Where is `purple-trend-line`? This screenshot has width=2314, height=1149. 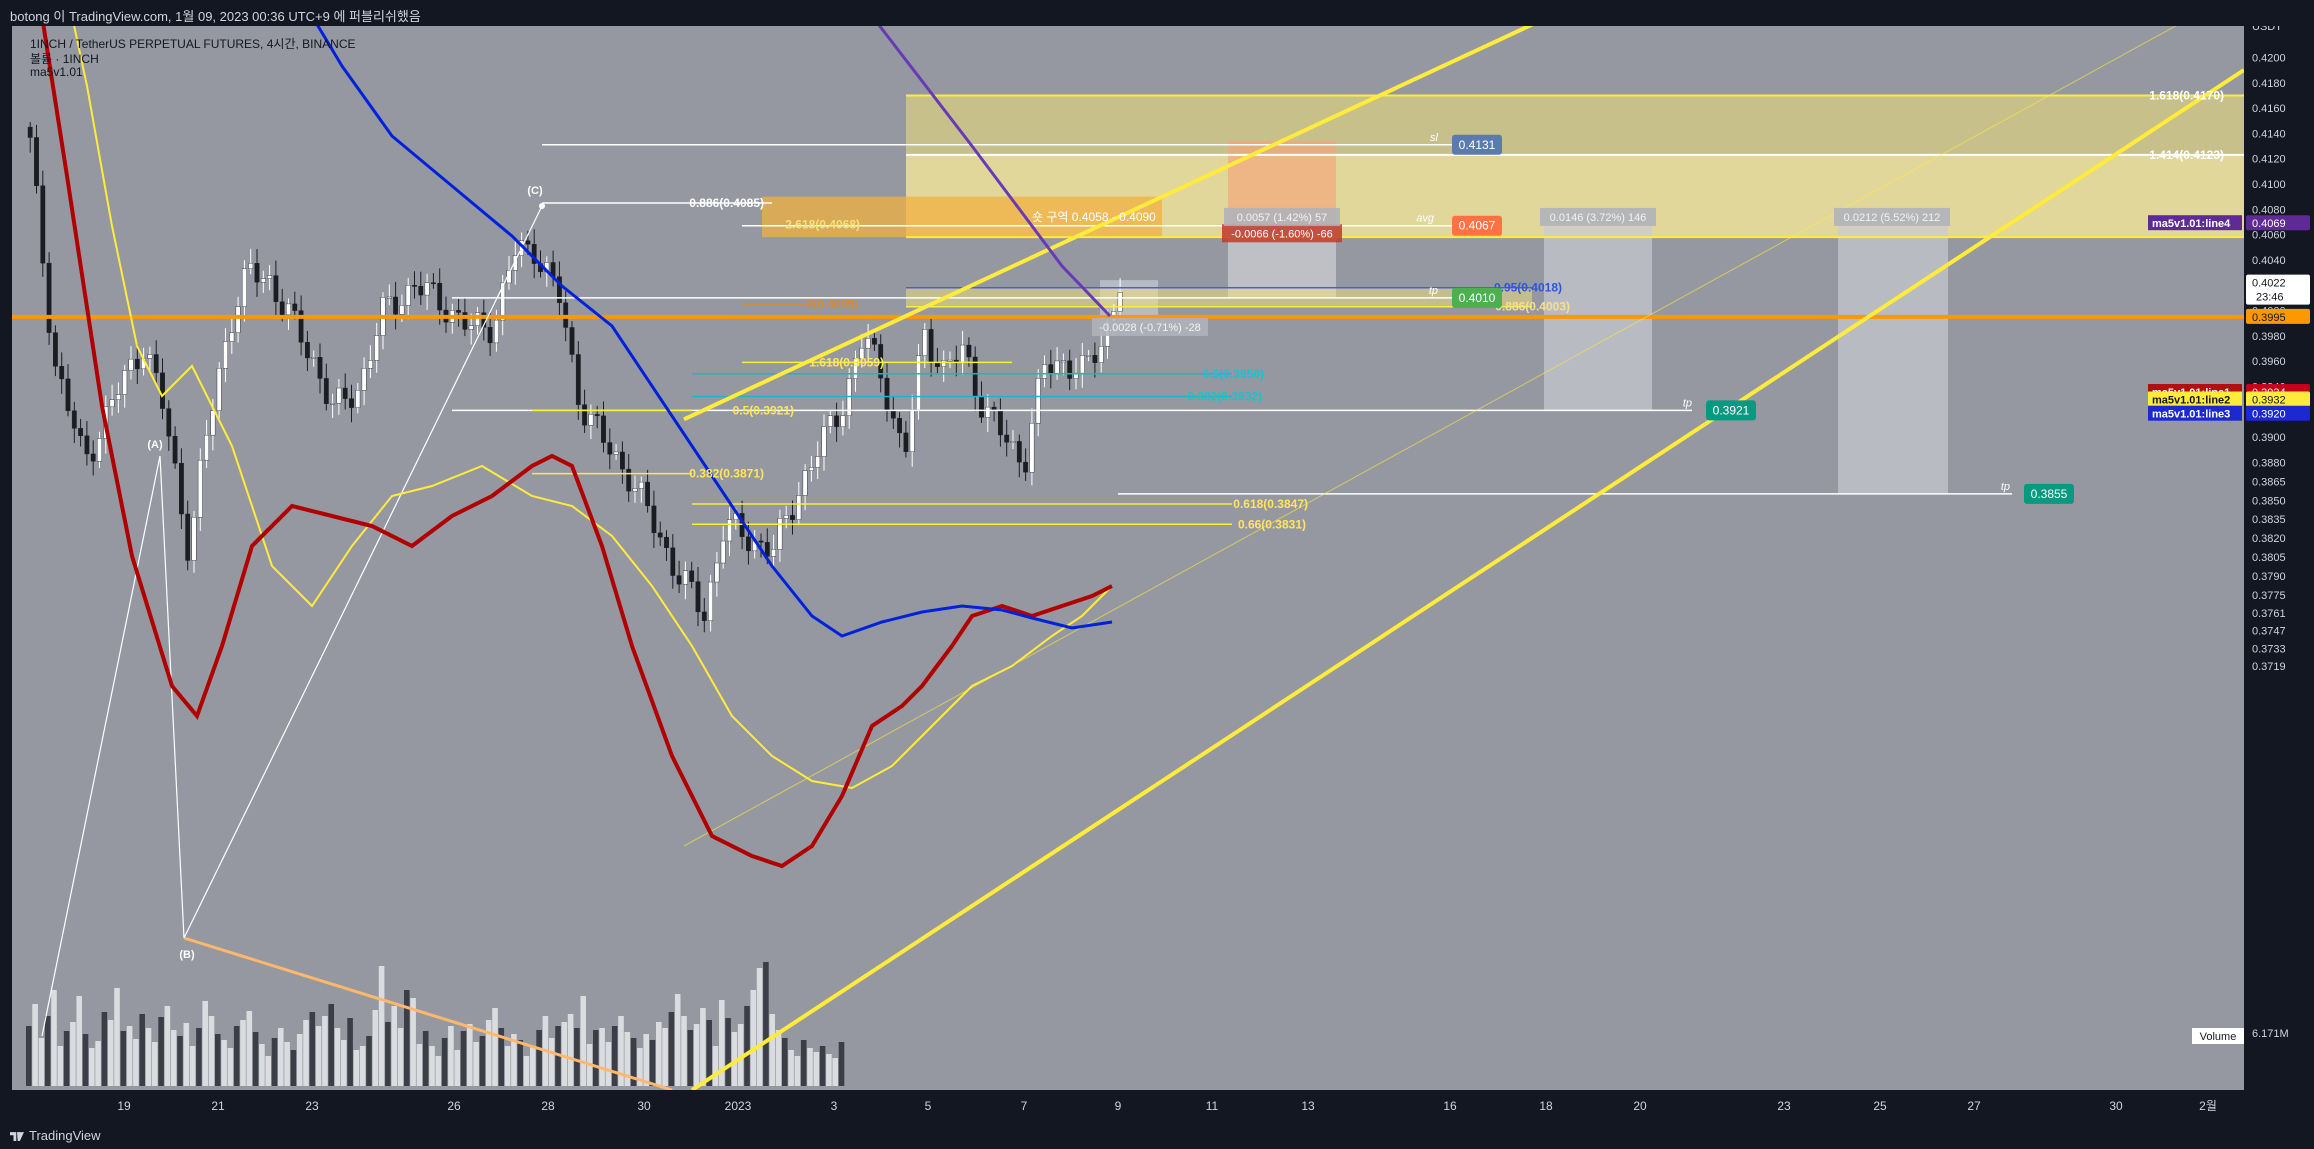
purple-trend-line is located at coordinates (994, 172).